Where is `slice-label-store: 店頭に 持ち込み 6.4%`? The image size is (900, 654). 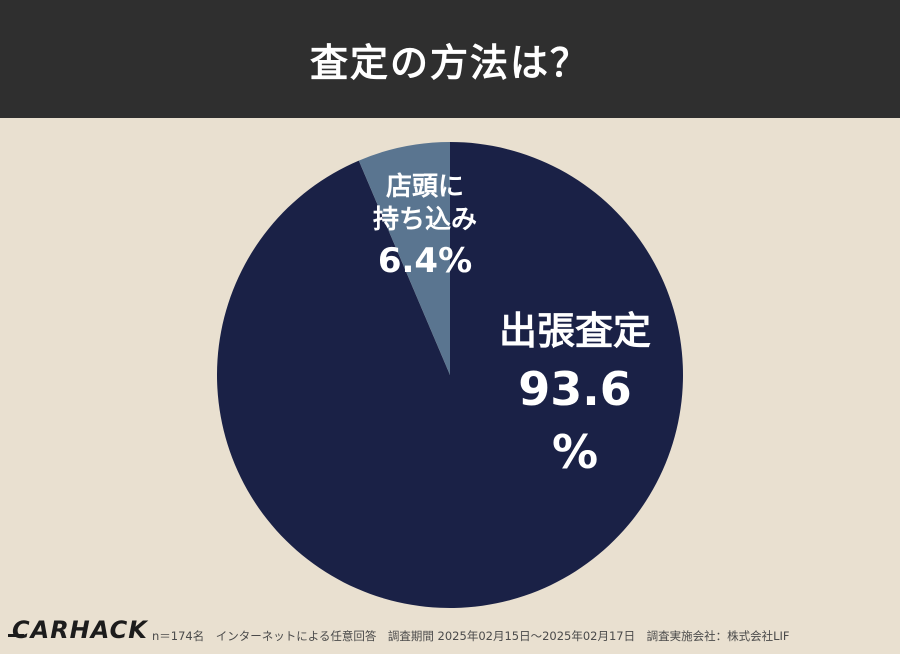
slice-label-store: 店頭に 持ち込み 6.4% is located at coordinates (425, 227).